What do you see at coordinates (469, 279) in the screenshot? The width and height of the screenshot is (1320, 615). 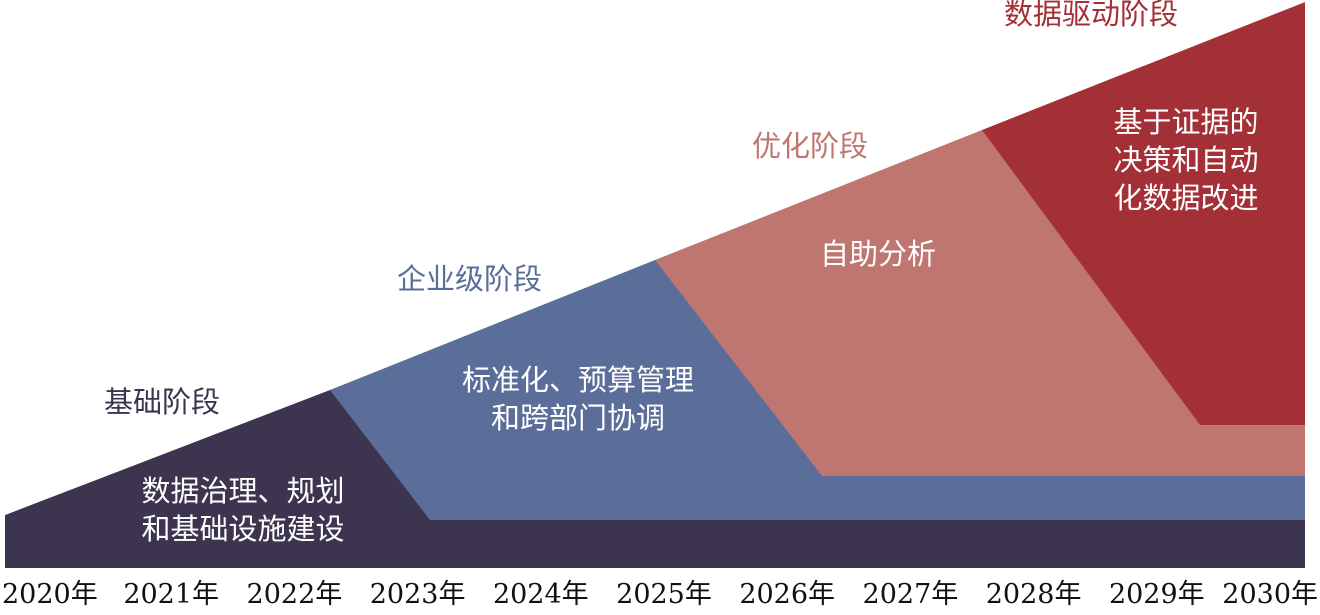 I see `stage-title-enterprise: 企业级阶段` at bounding box center [469, 279].